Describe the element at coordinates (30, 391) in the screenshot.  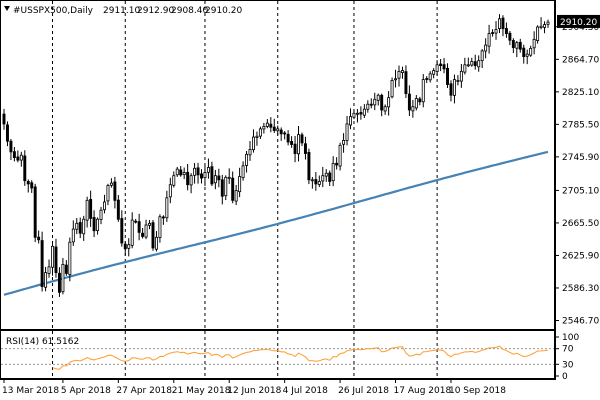
I see `date-tick-label: 13 Mar 2018` at that location.